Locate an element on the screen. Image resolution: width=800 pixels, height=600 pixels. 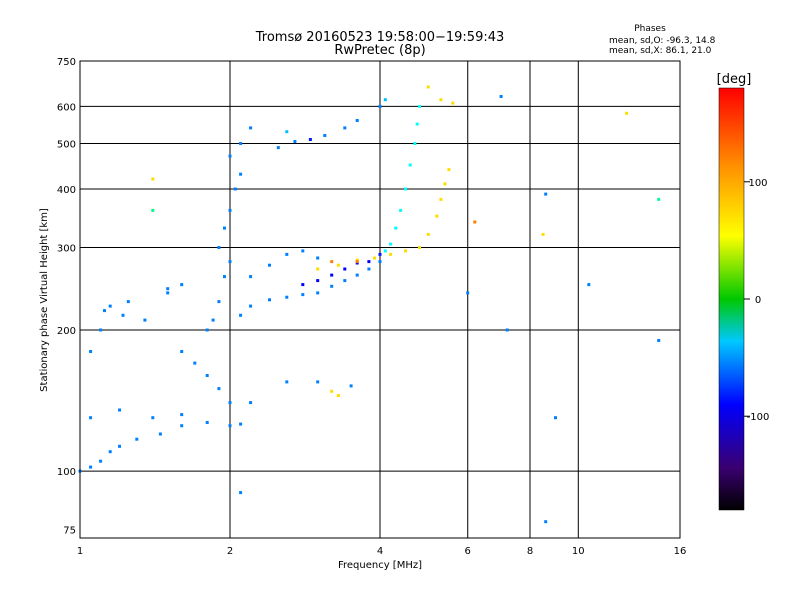
colorbar-tick-label: 100 is located at coordinates (757, 183).